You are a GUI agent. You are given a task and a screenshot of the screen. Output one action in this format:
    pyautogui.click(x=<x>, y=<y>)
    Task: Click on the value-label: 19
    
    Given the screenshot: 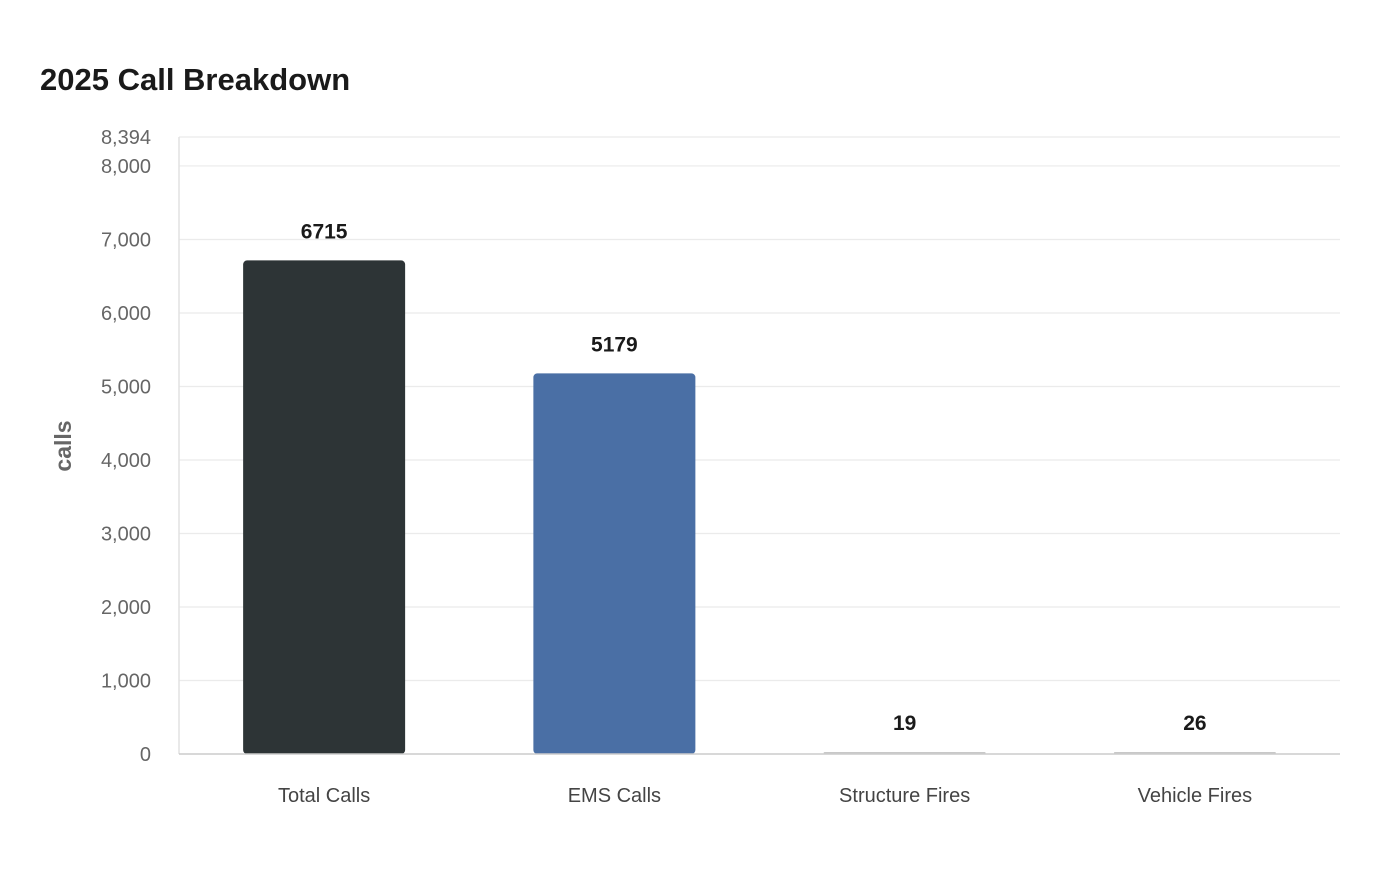 What is the action you would take?
    pyautogui.click(x=904, y=723)
    